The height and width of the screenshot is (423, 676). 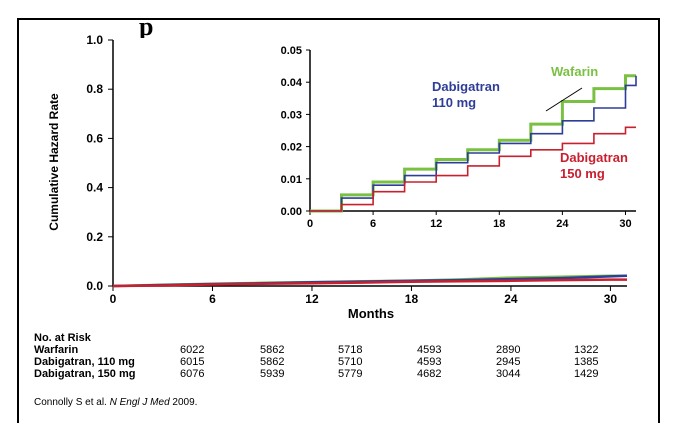 I want to click on risk-table-heading: No. at Risk, so click(x=62, y=338).